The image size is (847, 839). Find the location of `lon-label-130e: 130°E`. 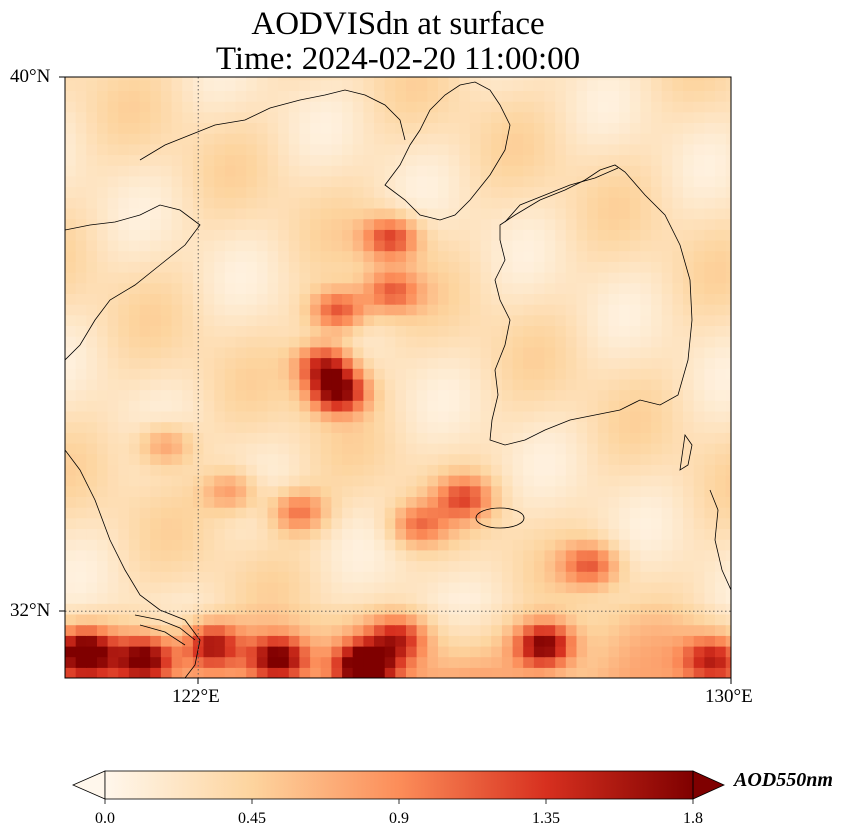

lon-label-130e: 130°E is located at coordinates (729, 696).